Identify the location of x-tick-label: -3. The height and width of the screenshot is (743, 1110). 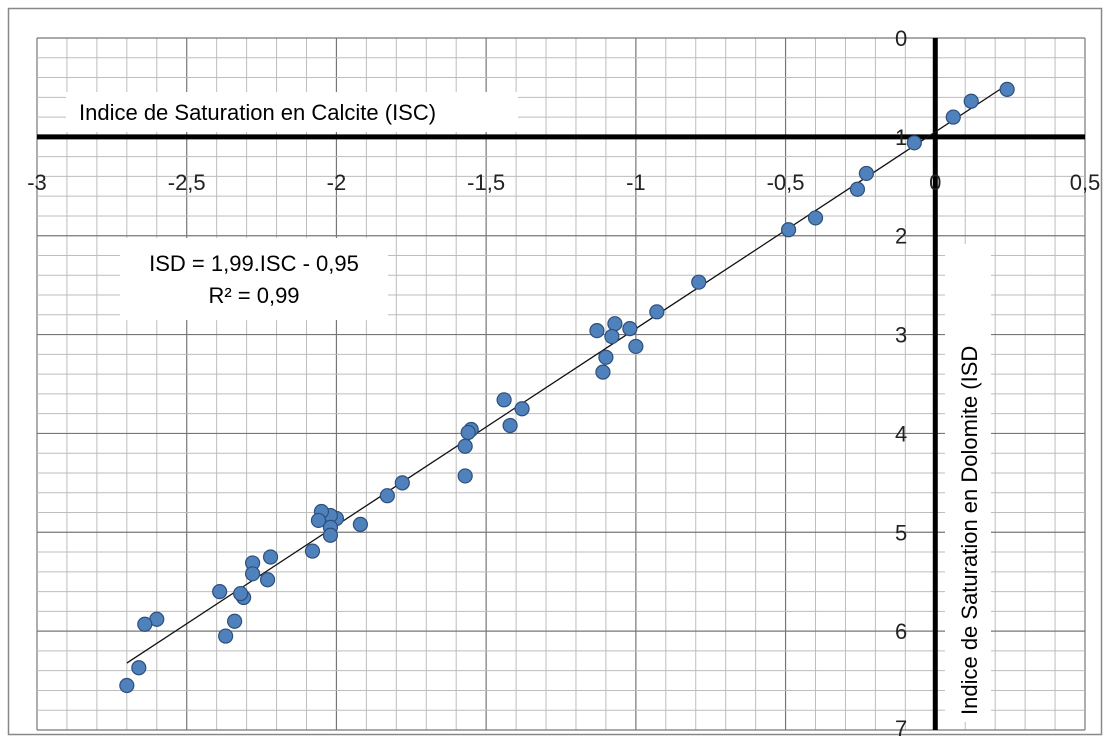
(37, 182).